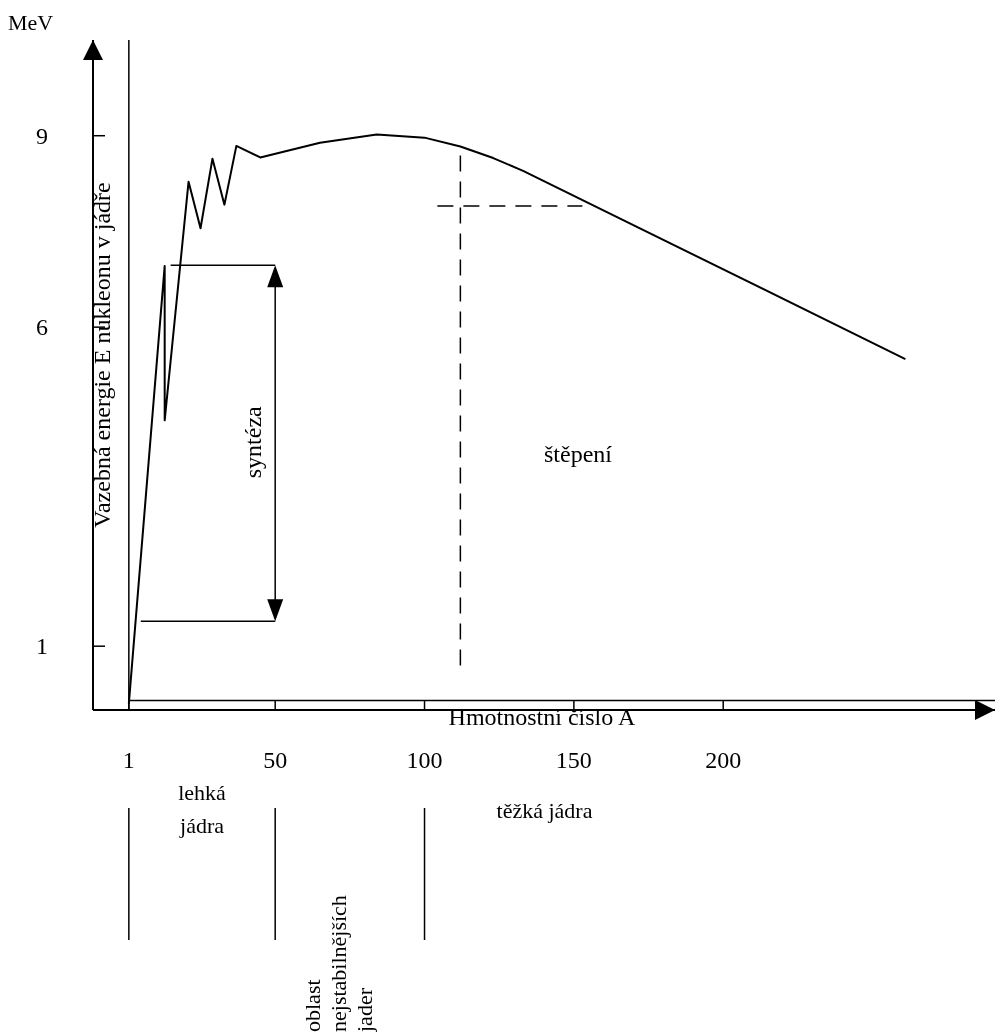 Image resolution: width=1000 pixels, height=1032 pixels. I want to click on x-tick-label: 1, so click(128, 760).